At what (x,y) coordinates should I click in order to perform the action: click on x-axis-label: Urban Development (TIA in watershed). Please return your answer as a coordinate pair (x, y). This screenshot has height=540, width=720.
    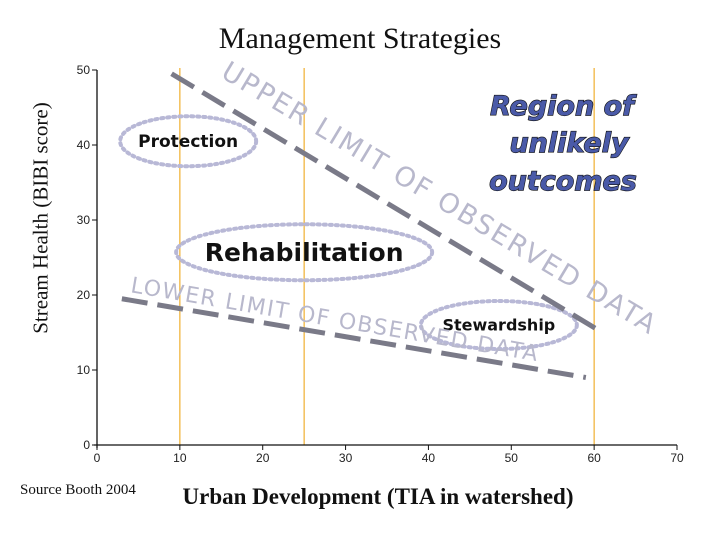
    Looking at the image, I should click on (378, 496).